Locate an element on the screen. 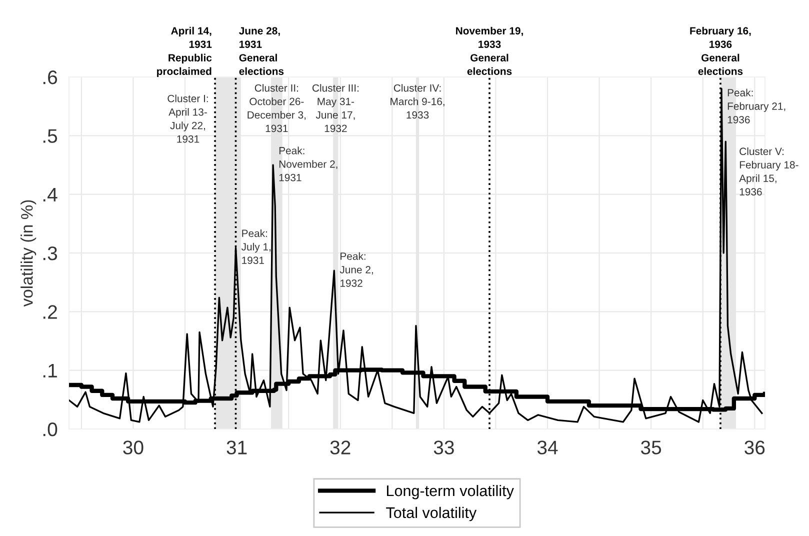 This screenshot has height=536, width=809. y-tick-label: .1 is located at coordinates (50, 371).